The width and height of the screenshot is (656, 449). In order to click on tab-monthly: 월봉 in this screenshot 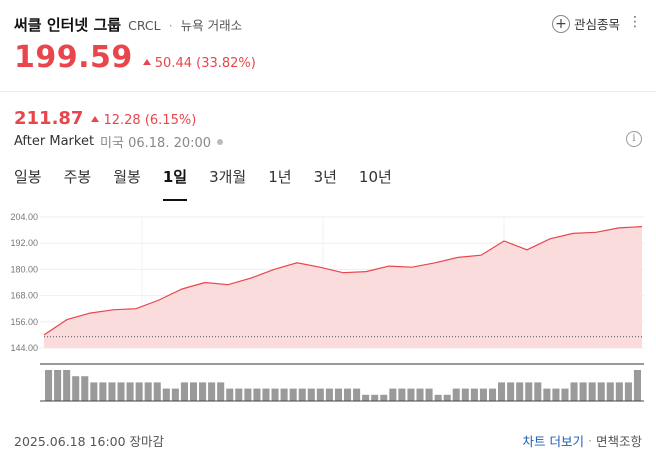, I will do `click(127, 177)`.